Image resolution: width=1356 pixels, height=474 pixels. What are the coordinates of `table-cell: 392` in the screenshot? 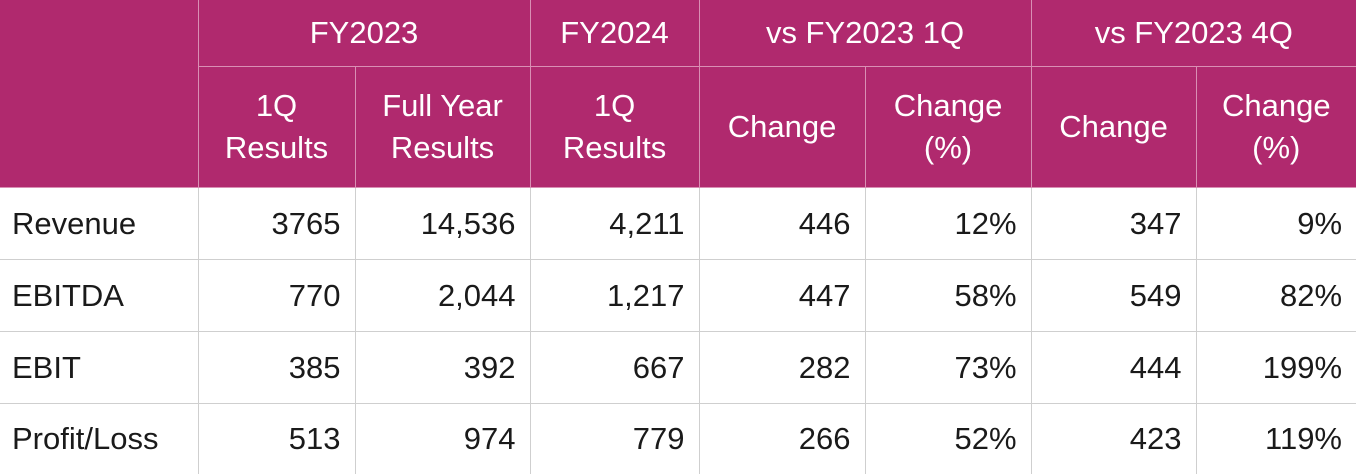 It's located at (442, 367).